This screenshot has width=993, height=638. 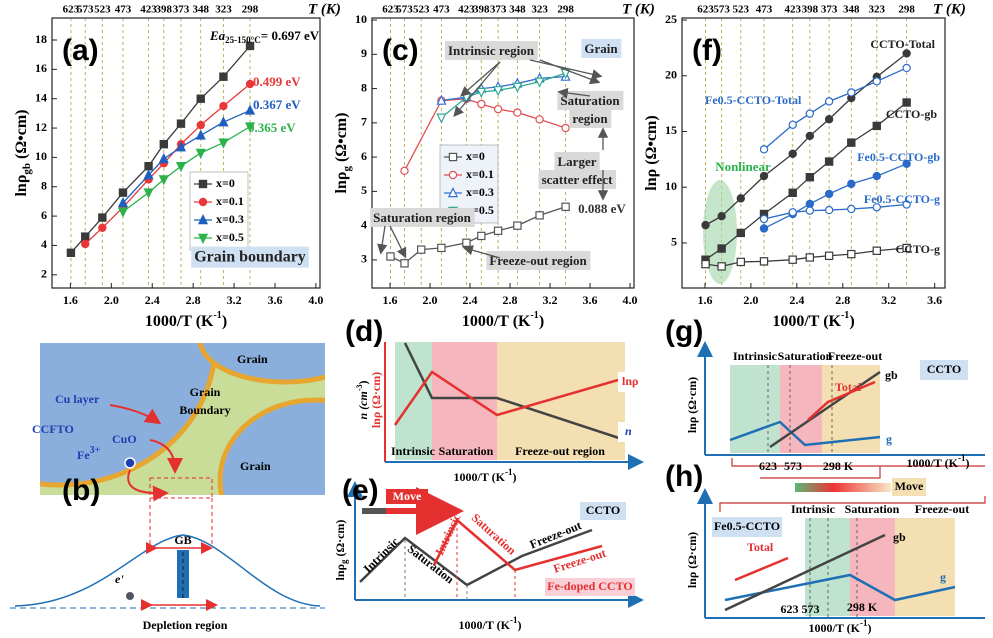 I want to click on move-bar, so click(x=374, y=511).